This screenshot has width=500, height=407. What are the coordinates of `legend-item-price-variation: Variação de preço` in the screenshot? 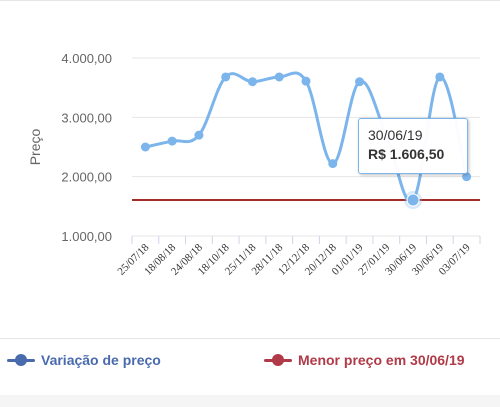 It's located at (84, 360).